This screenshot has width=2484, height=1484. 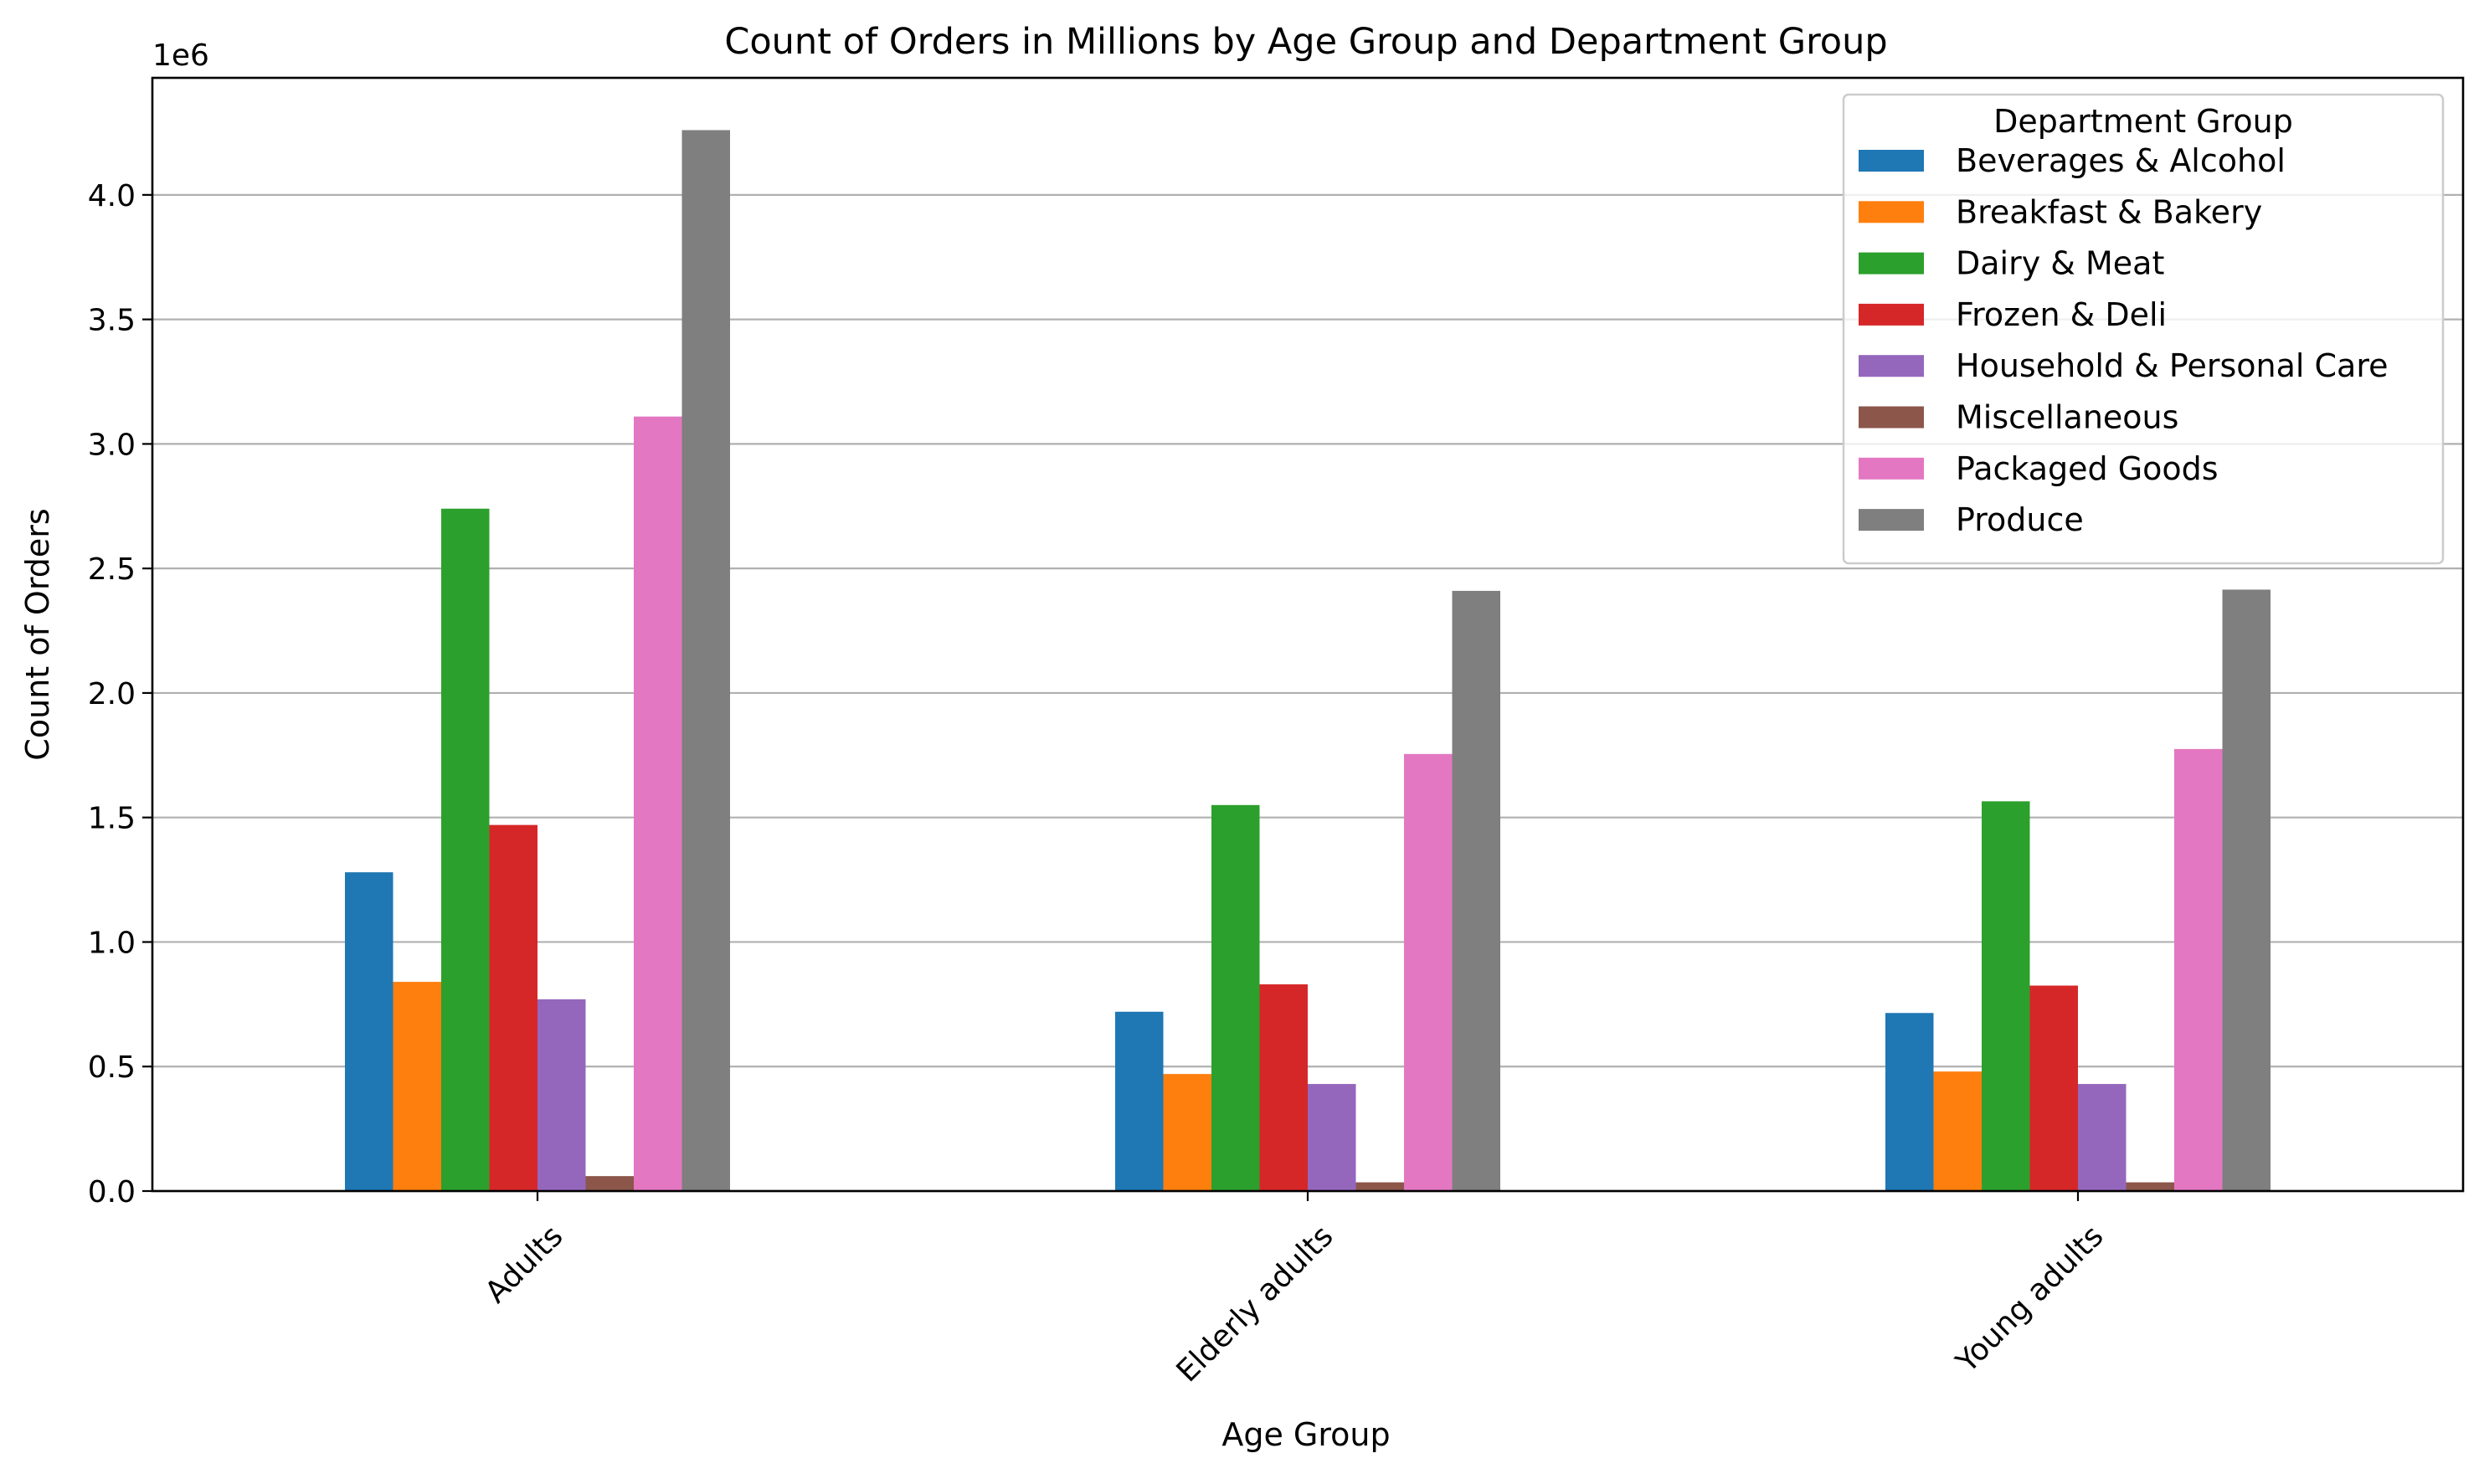 What do you see at coordinates (2061, 315) in the screenshot?
I see `legend-label: Frozen & Deli` at bounding box center [2061, 315].